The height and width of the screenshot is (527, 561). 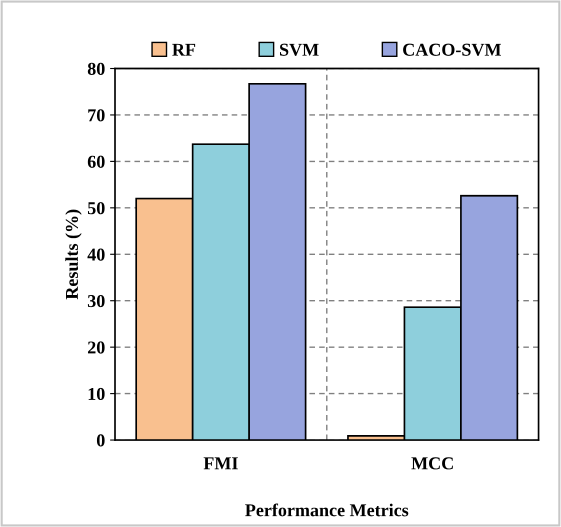 I want to click on x-axis-title: Performance Metrics, so click(x=326, y=509).